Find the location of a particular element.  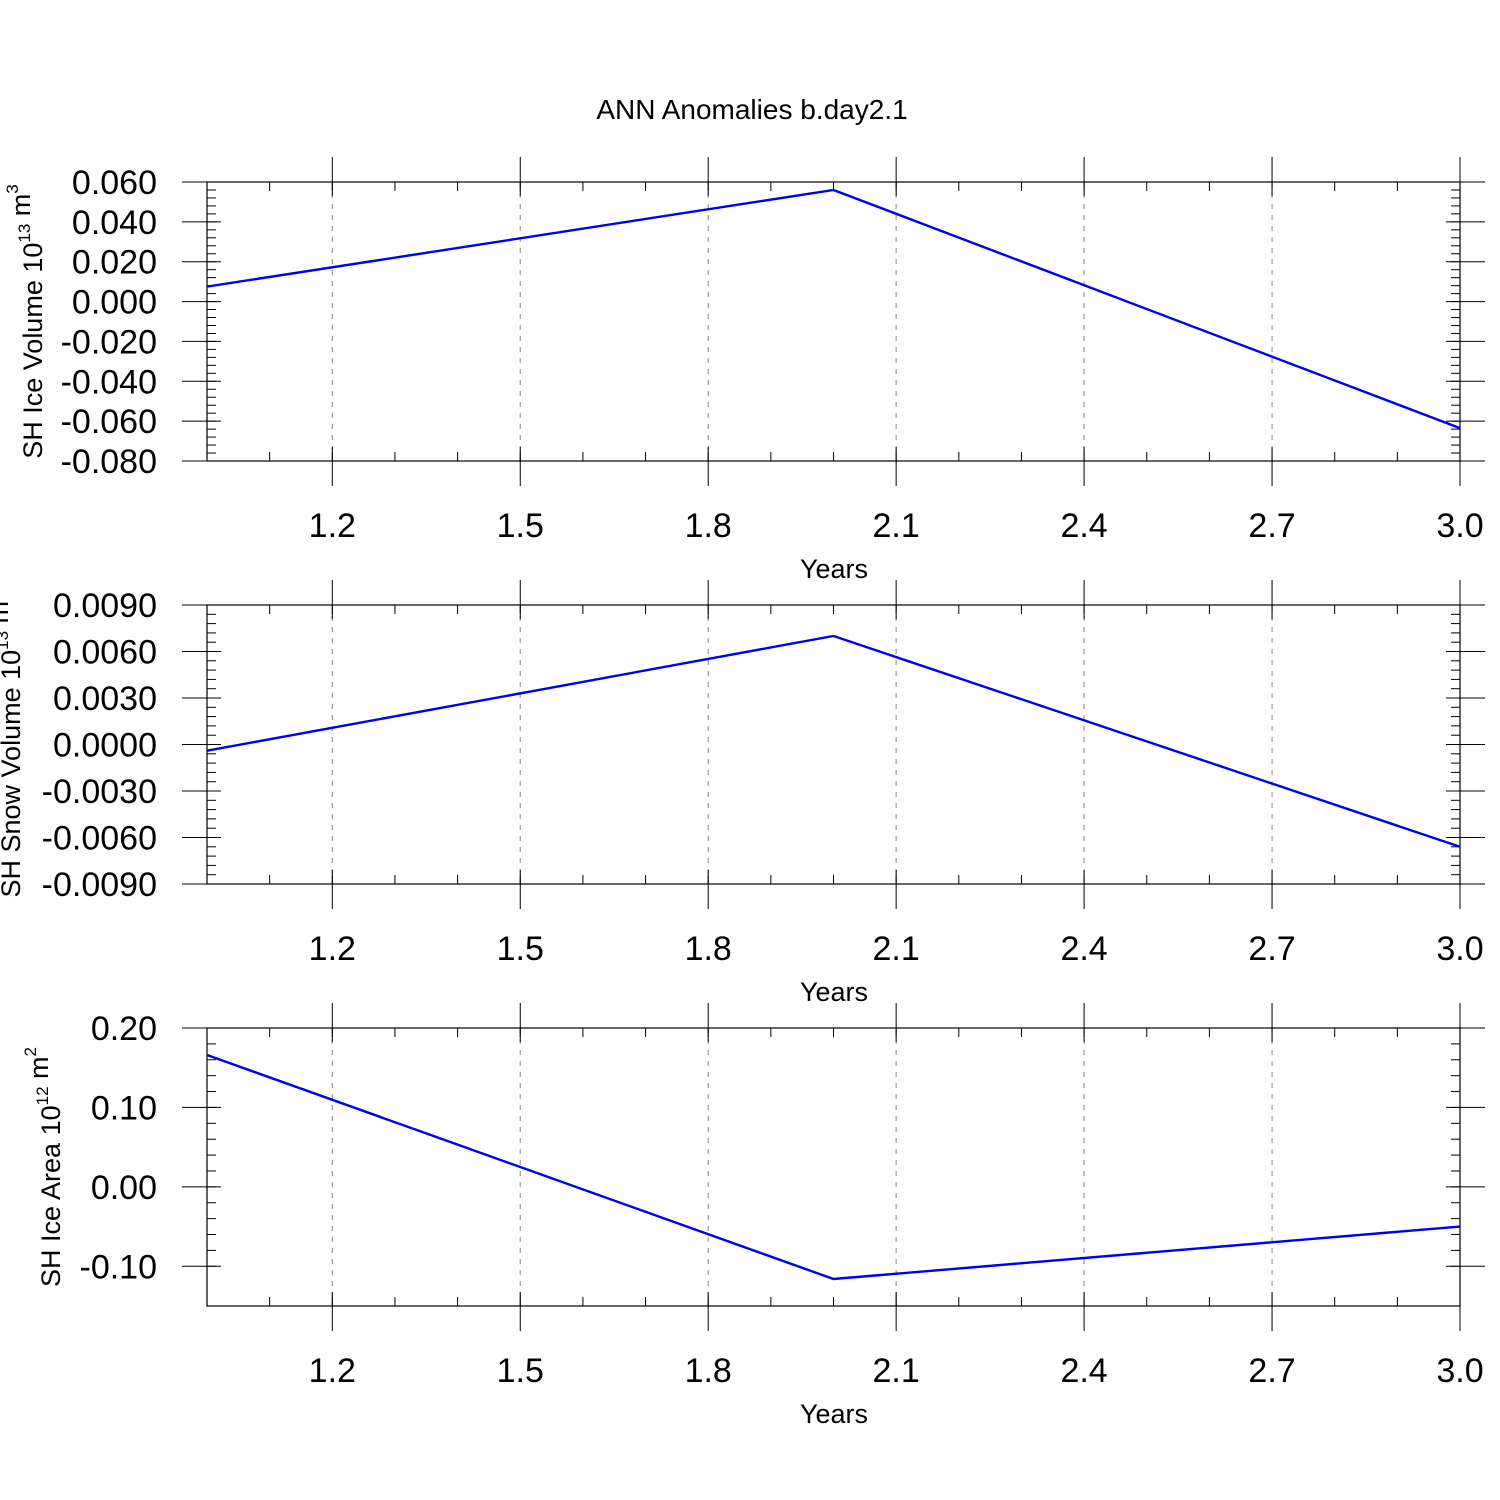

y-tick-label: 0.20 is located at coordinates (124, 1029).